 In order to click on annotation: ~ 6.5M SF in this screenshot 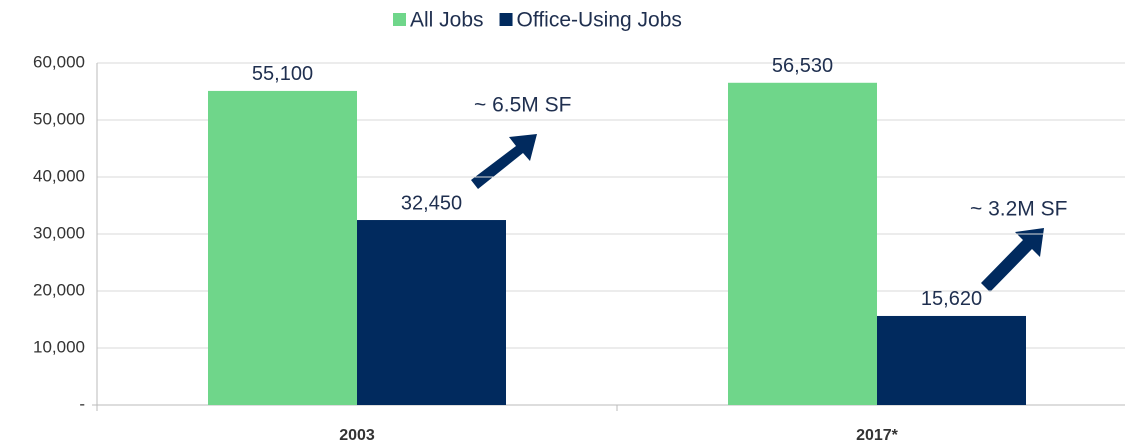, I will do `click(522, 105)`.